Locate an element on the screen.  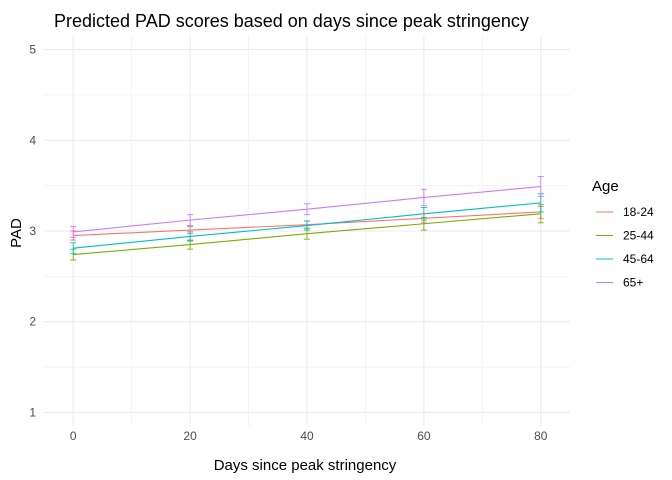
y-axis-title: PAD is located at coordinates (16, 233).